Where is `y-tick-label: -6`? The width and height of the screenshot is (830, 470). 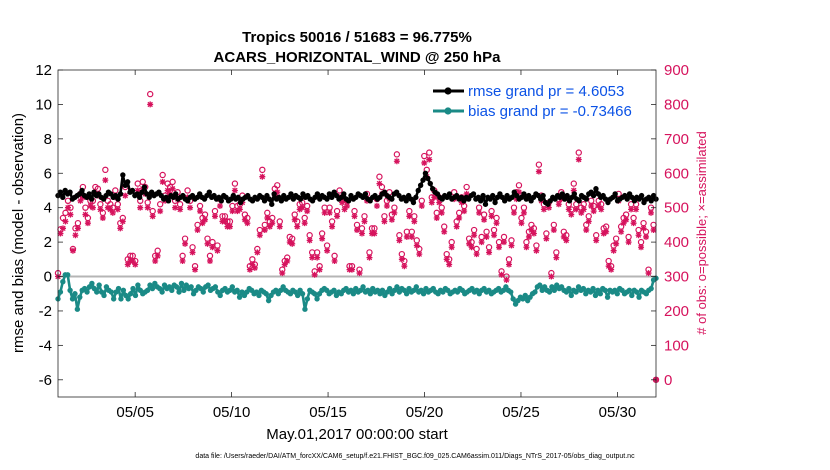
y-tick-label: -6 is located at coordinates (45, 380).